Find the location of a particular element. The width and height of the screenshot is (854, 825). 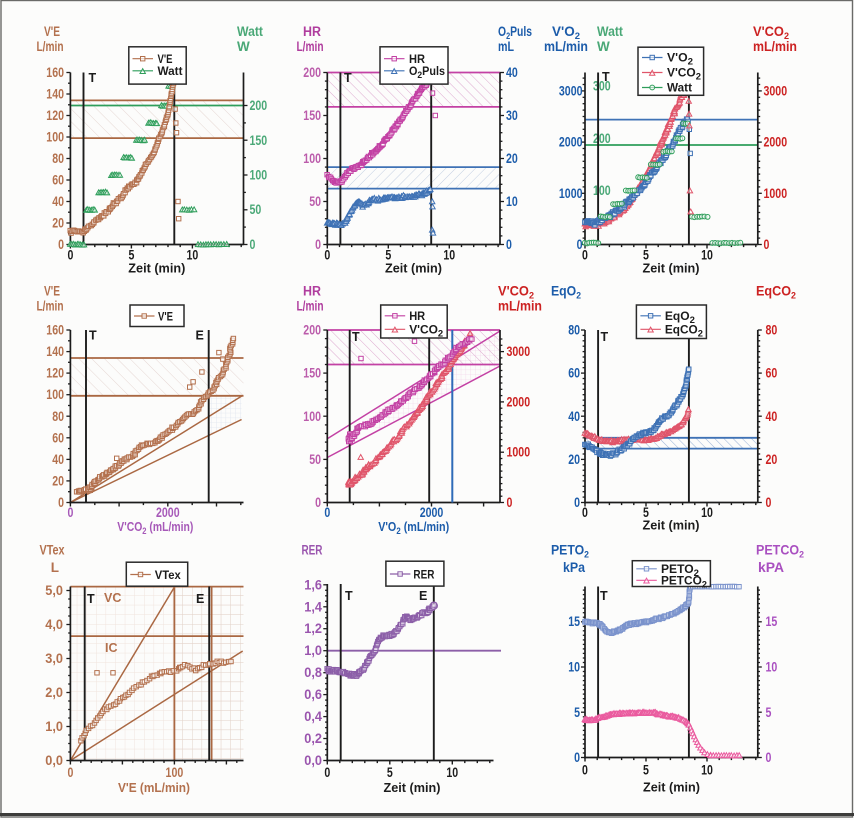

svg-text: mL is located at coordinates (506, 46).